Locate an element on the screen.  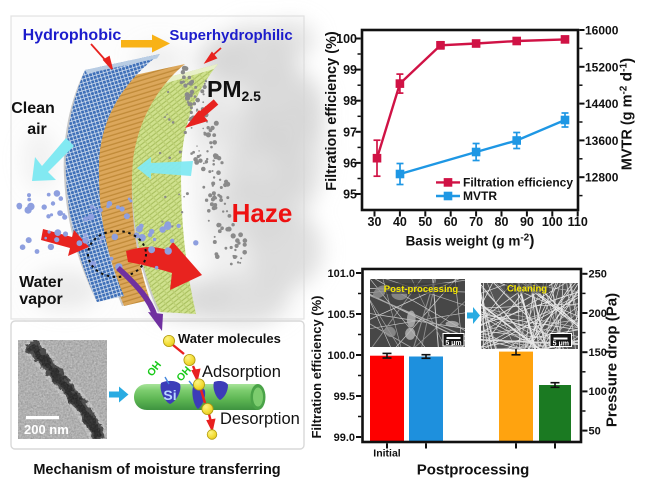
svg-text: 16000 is located at coordinates (602, 31).